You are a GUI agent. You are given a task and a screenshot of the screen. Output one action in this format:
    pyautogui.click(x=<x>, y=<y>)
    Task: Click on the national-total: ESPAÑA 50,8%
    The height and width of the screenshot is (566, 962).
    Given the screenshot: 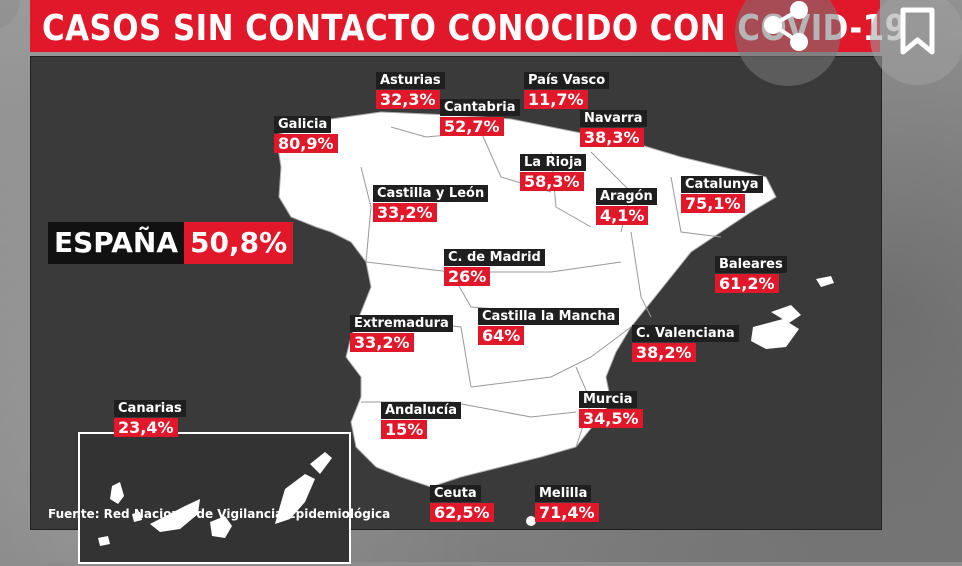 What is the action you would take?
    pyautogui.click(x=171, y=243)
    